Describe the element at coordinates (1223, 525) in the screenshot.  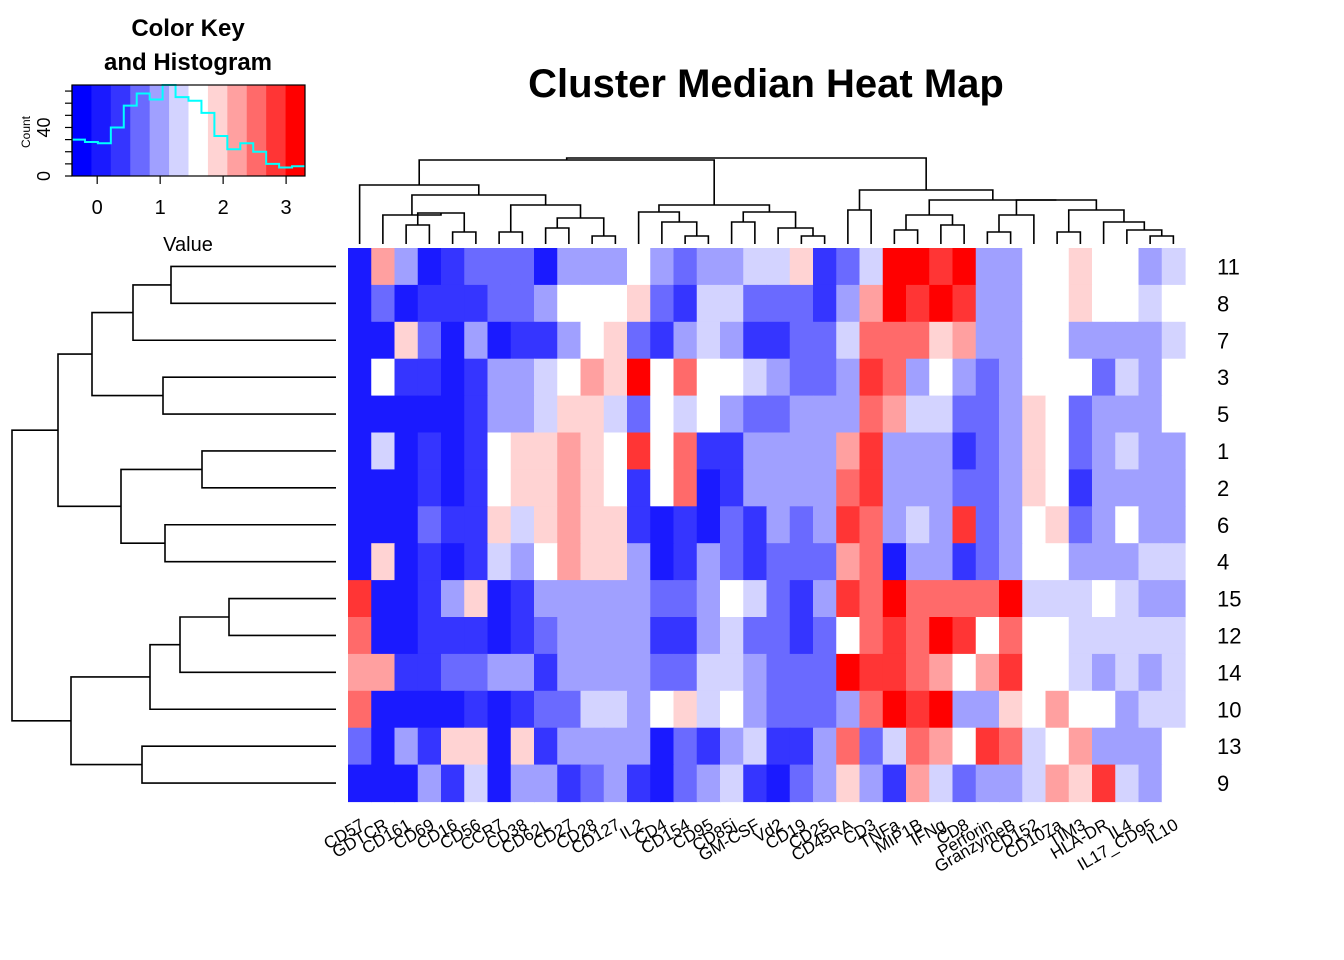
I see `row-label: 6` at that location.